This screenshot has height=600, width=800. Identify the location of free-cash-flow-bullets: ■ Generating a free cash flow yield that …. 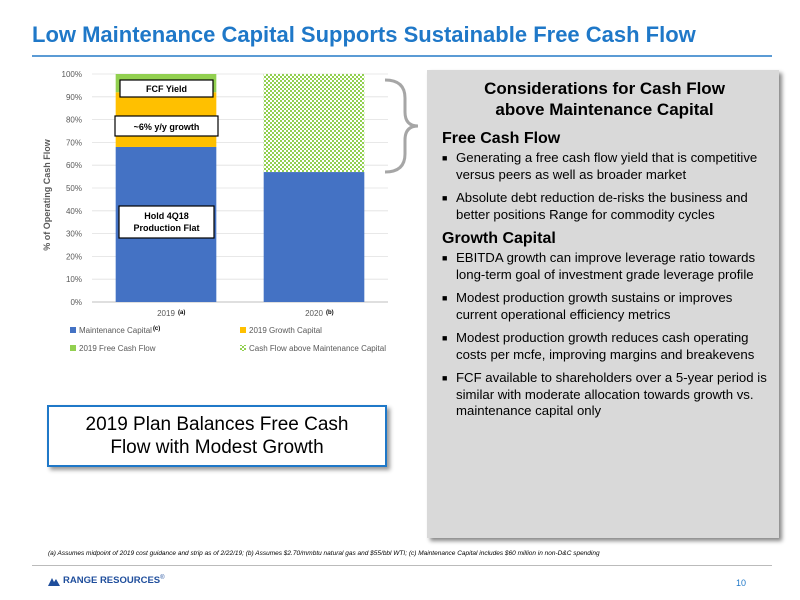
(604, 186).